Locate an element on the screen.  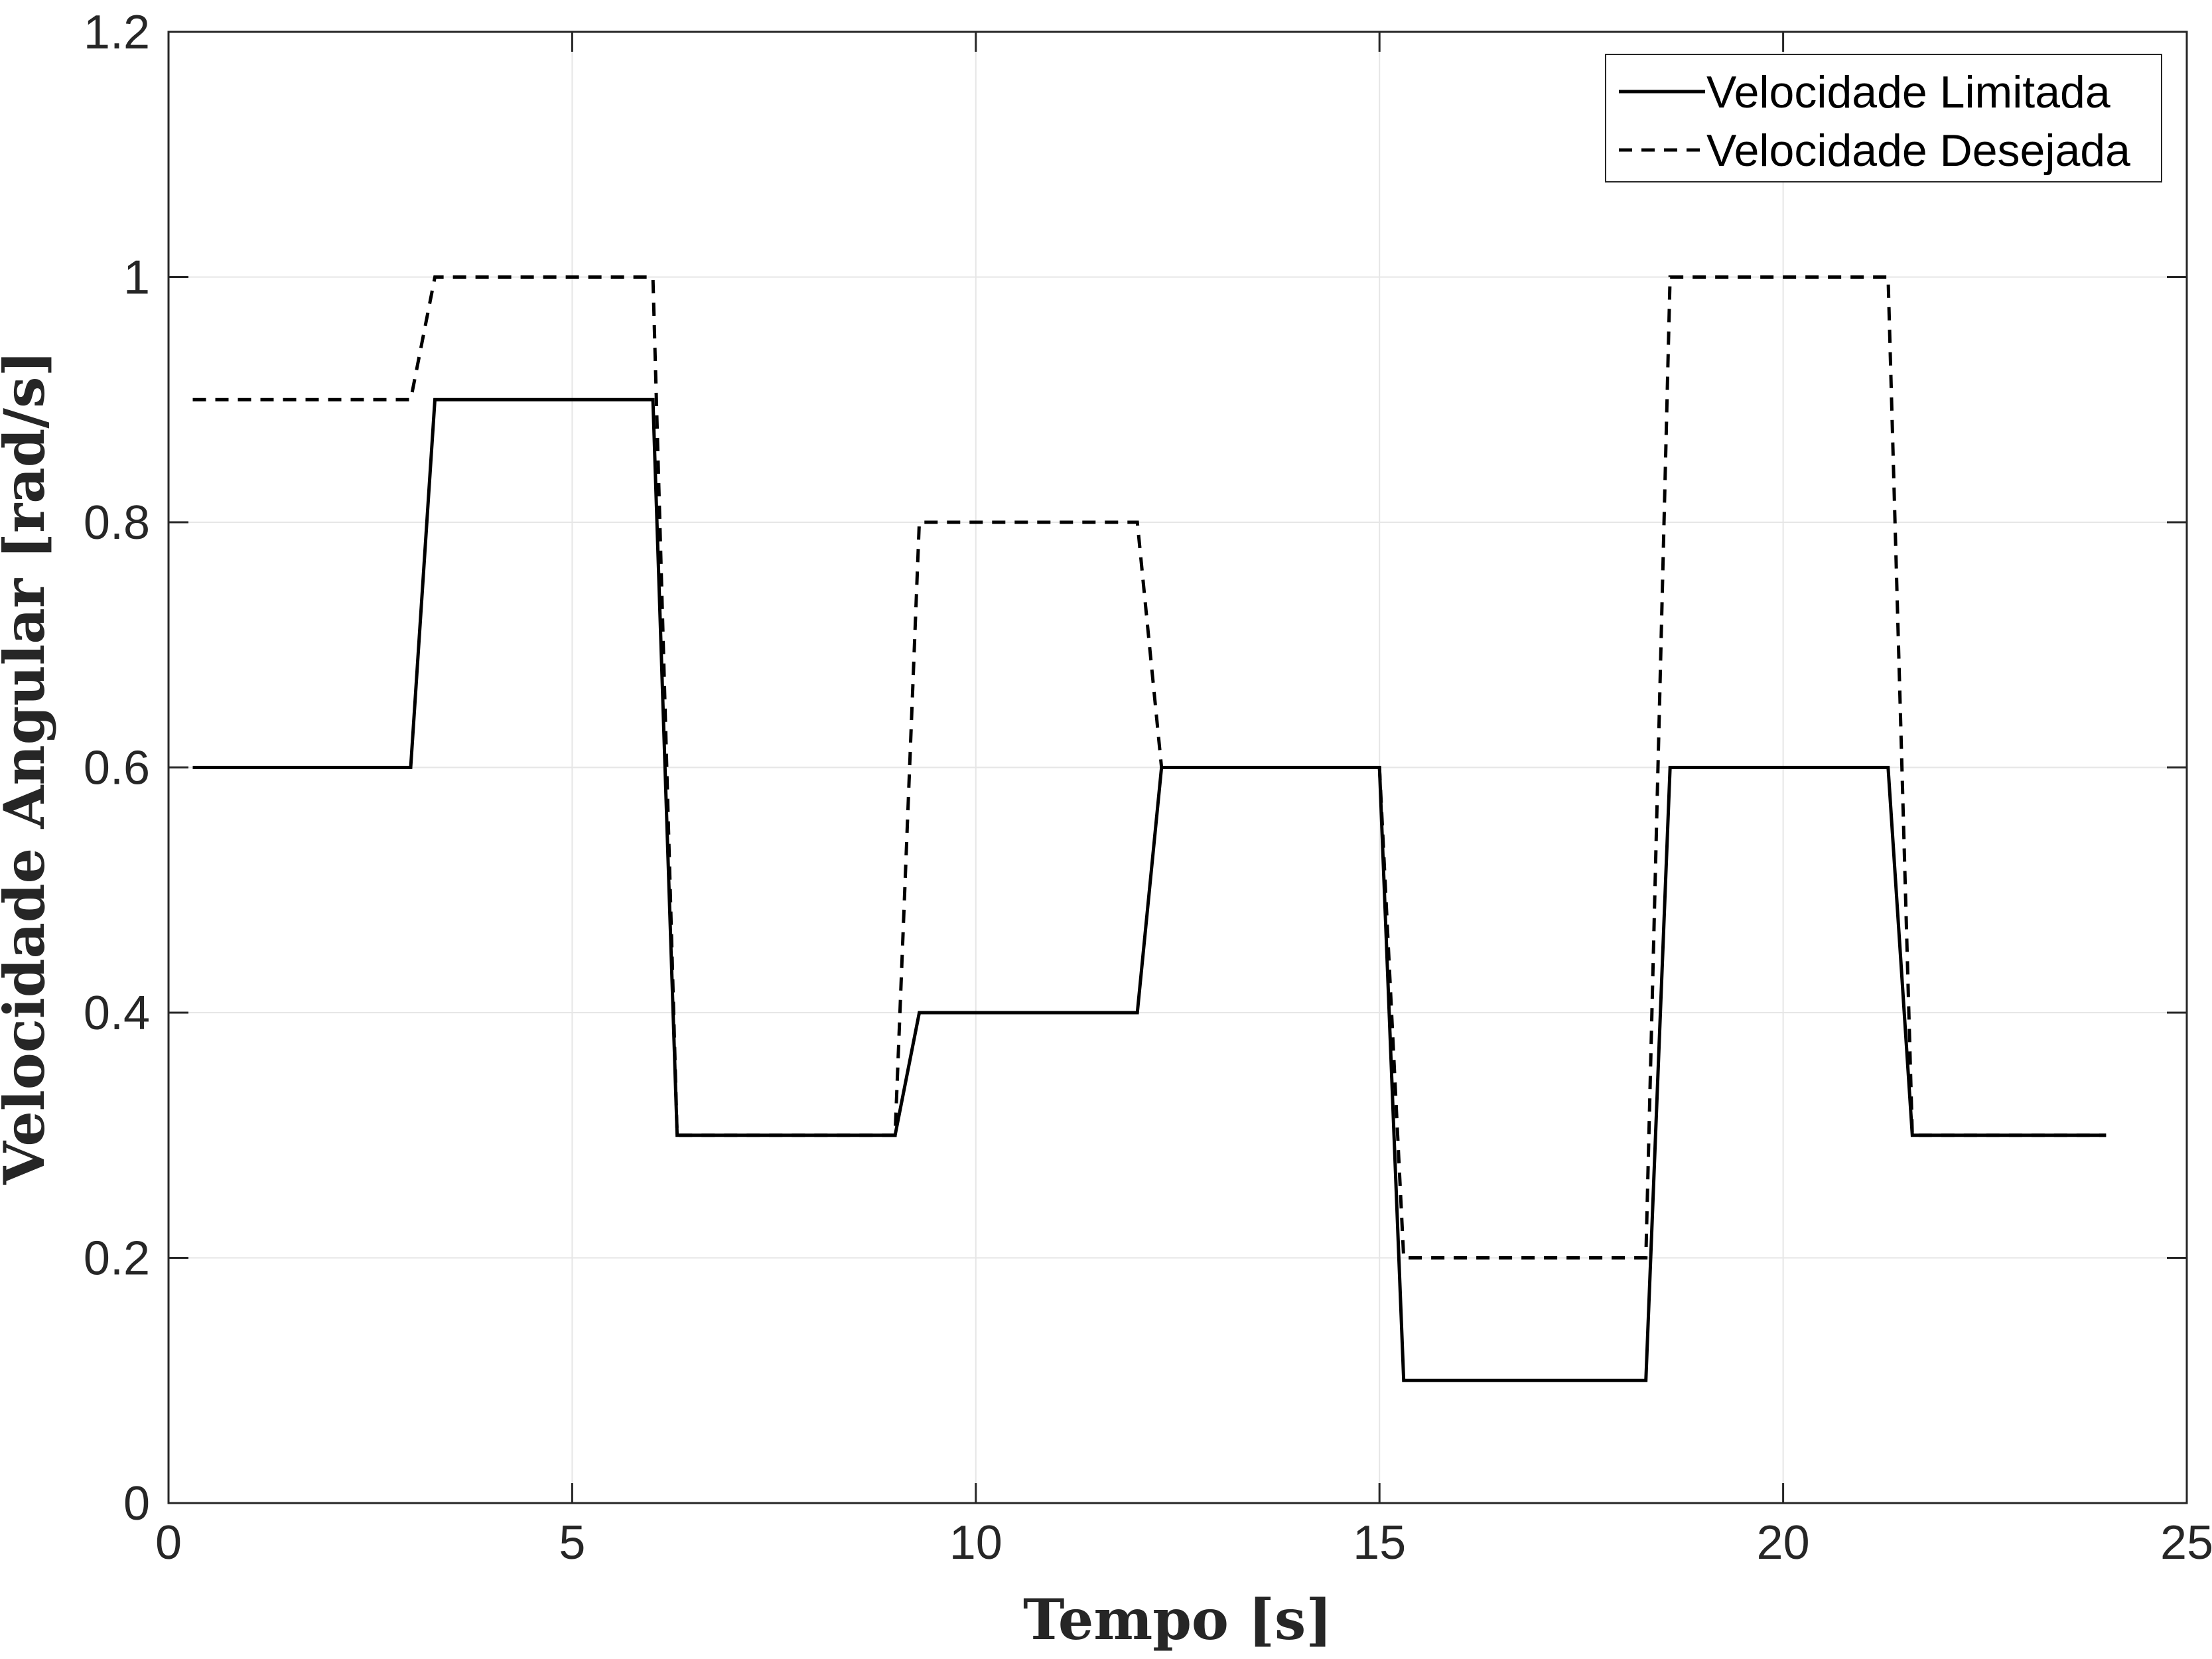
y-tick-label: 1.2 is located at coordinates (117, 32).